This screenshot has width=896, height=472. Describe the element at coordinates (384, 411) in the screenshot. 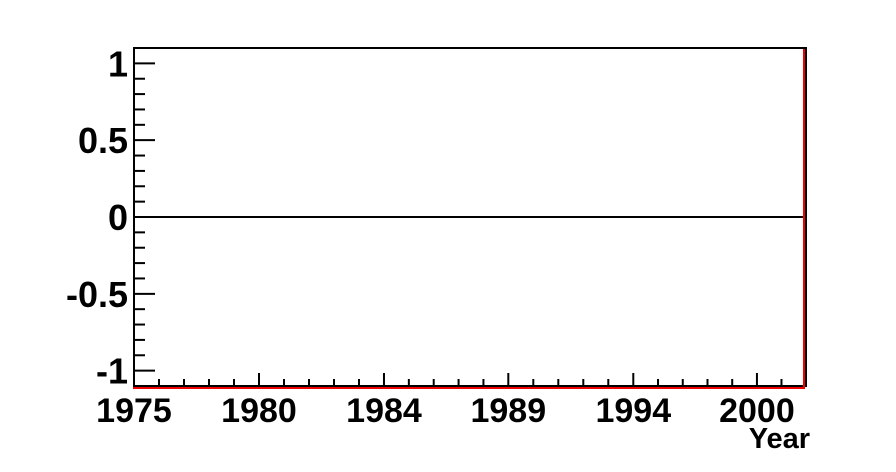

I see `x-axis-tick-label: 1984` at that location.